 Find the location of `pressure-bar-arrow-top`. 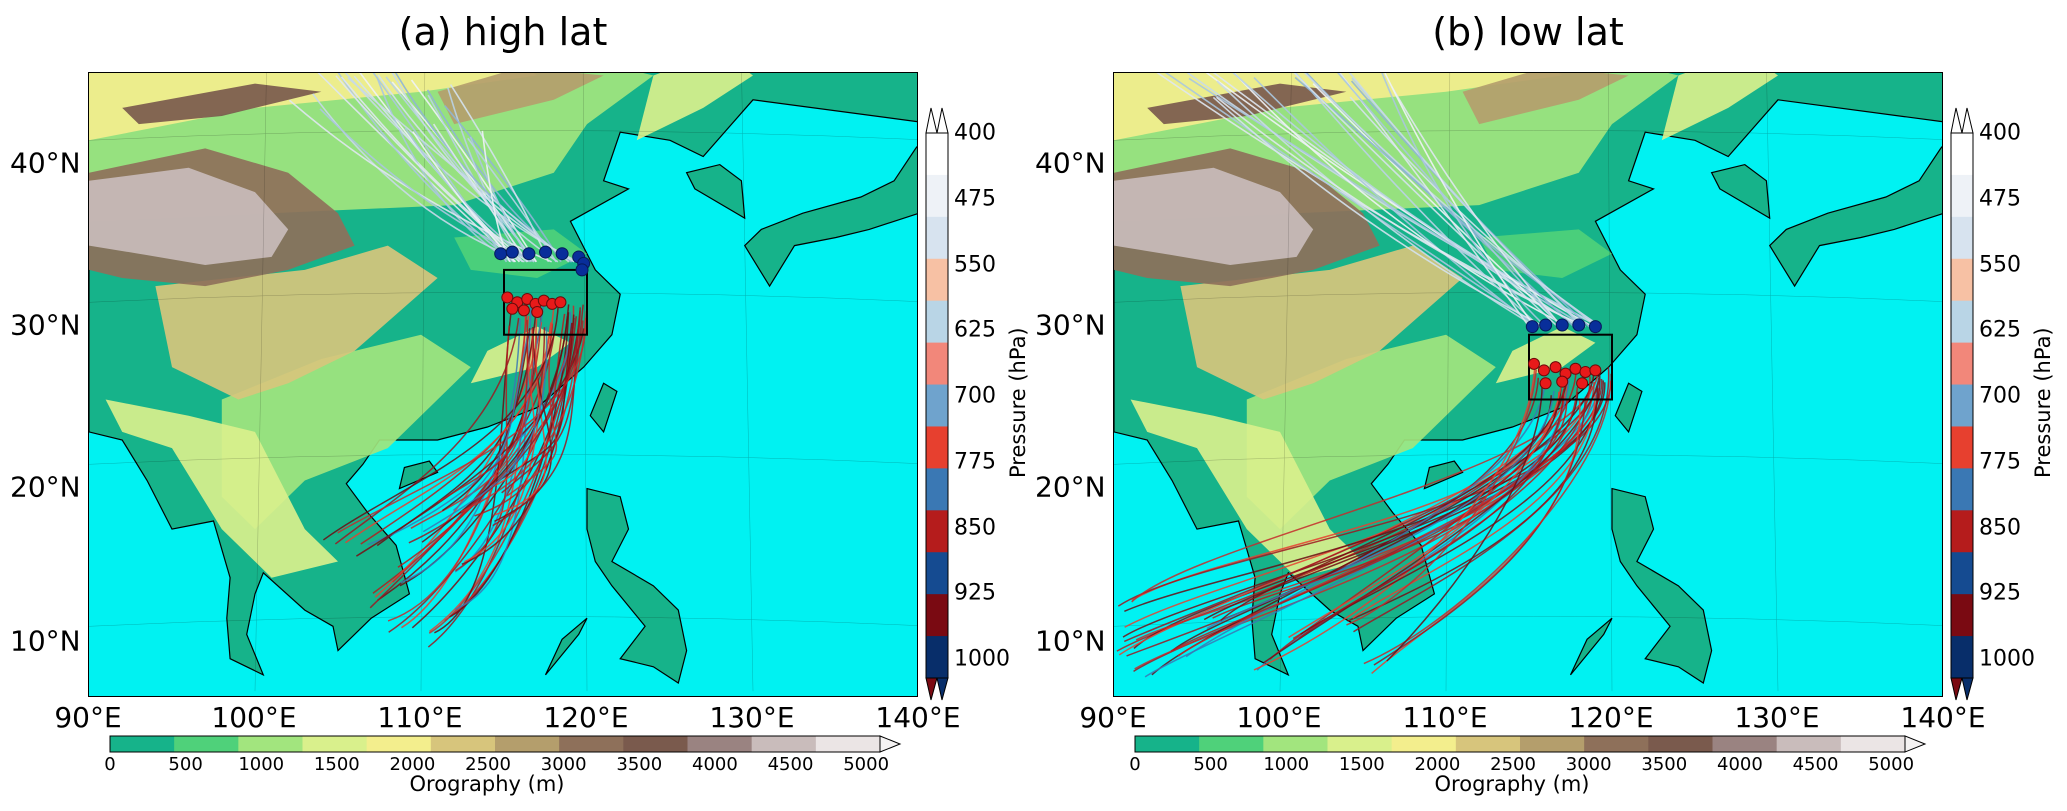

pressure-bar-arrow-top is located at coordinates (931, 120).